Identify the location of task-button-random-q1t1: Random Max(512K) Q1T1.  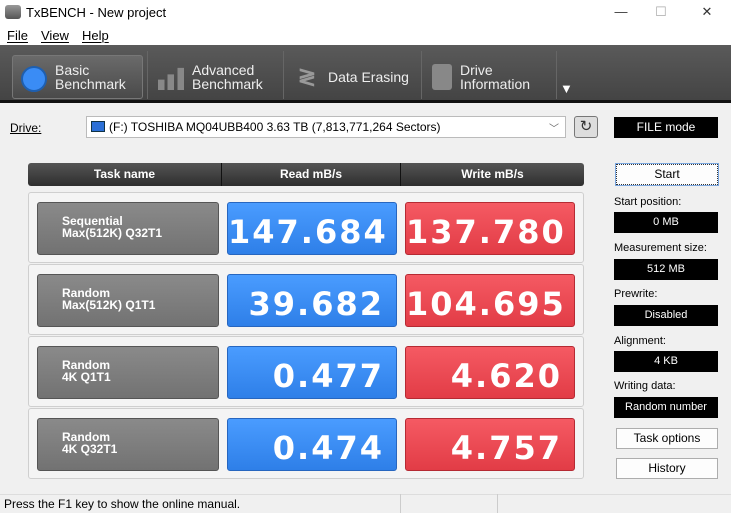
(128, 300).